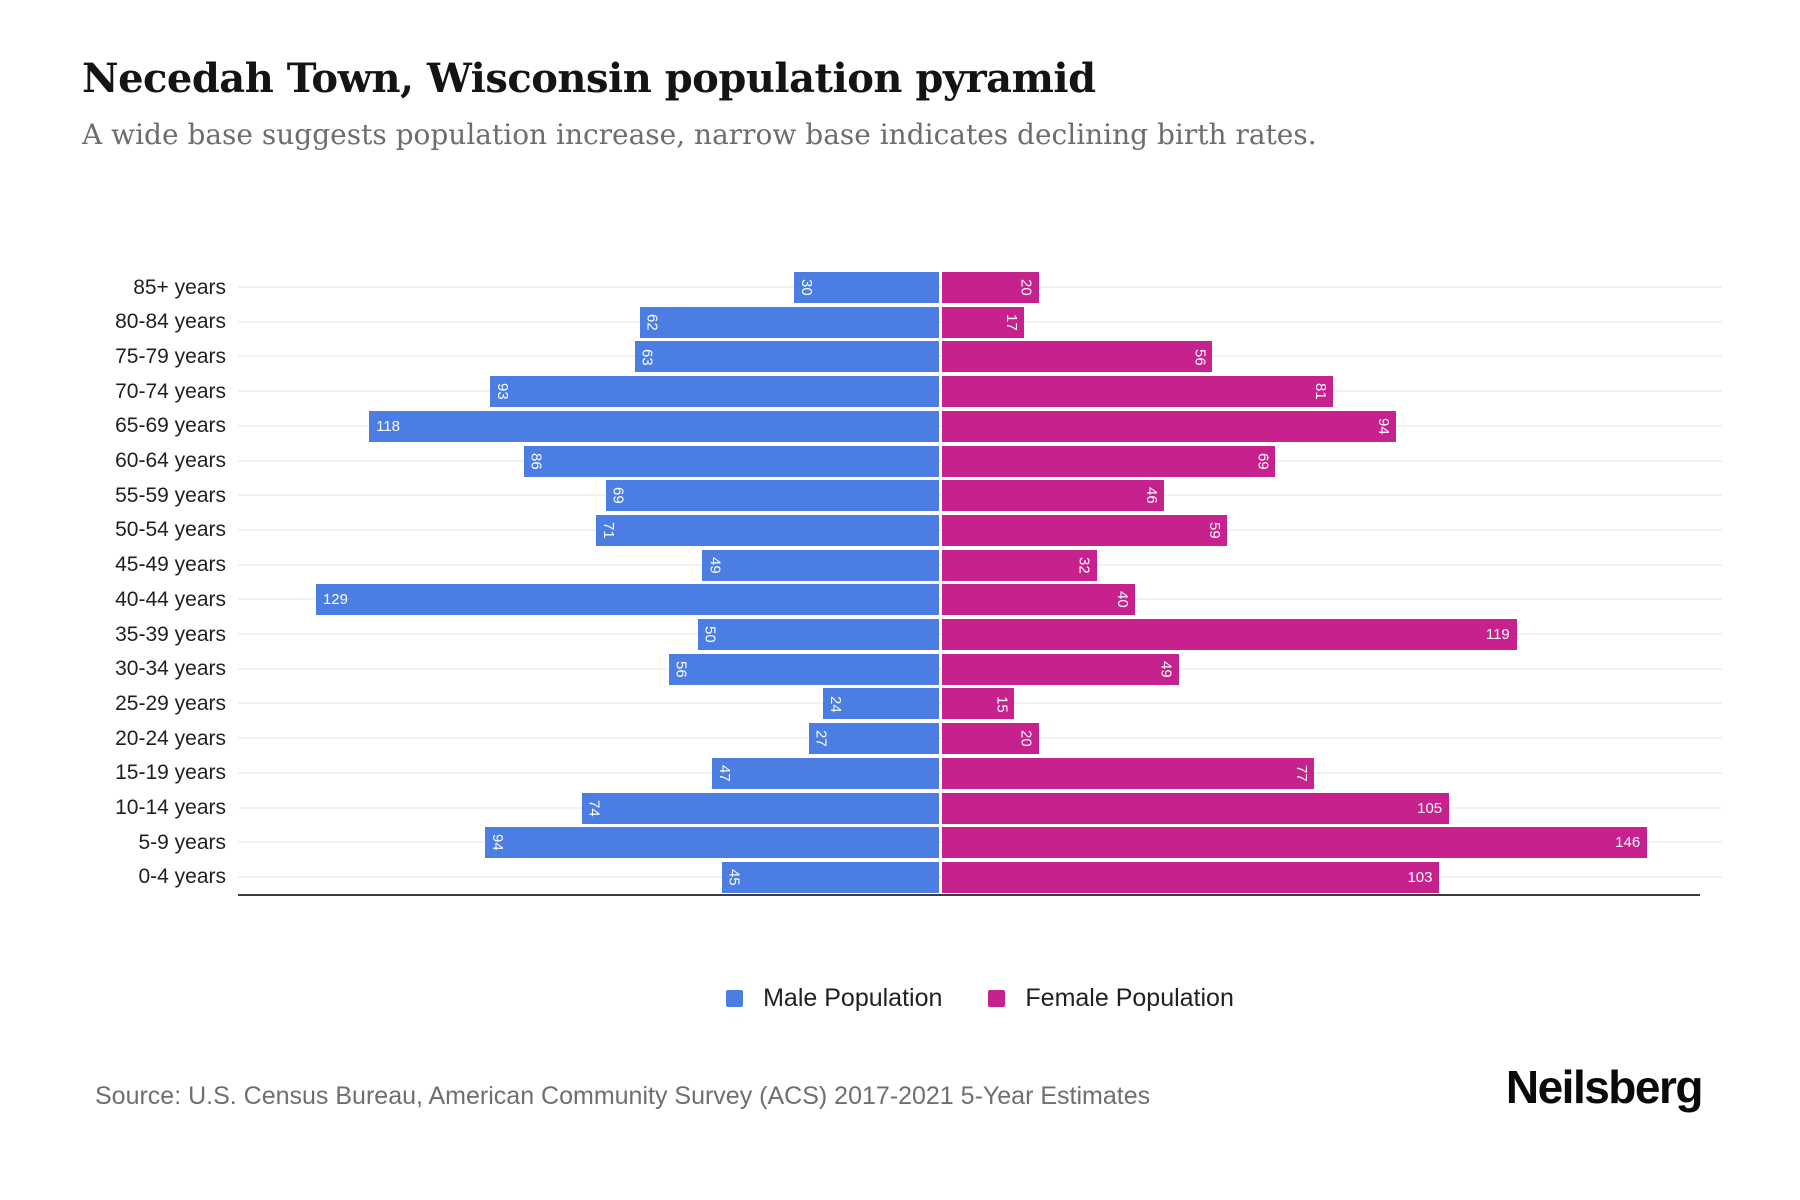 This screenshot has width=1800, height=1200. I want to click on male-bar: 129, so click(627, 600).